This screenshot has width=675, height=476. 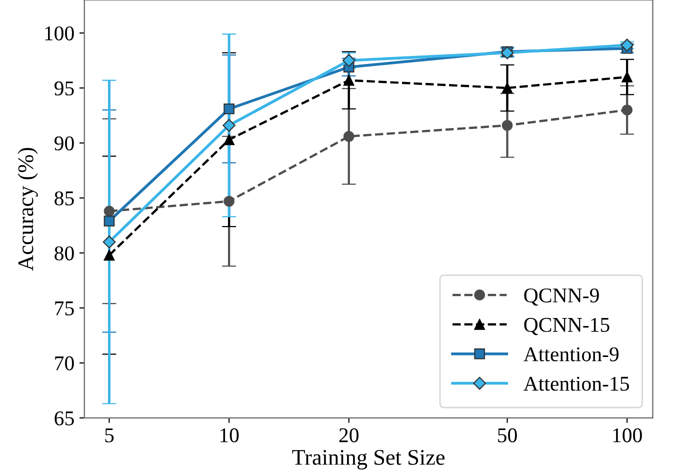 What do you see at coordinates (64, 309) in the screenshot?
I see `y-tick-label: 75` at bounding box center [64, 309].